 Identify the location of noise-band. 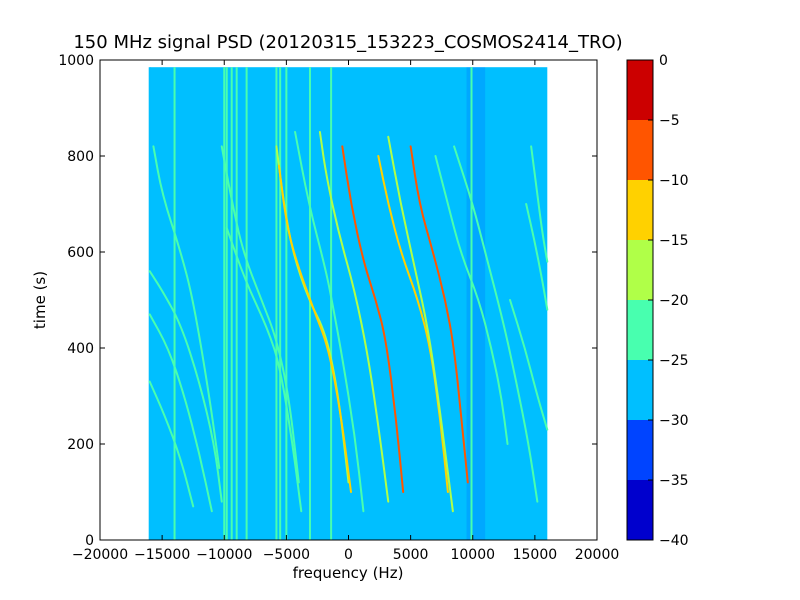
(476, 303).